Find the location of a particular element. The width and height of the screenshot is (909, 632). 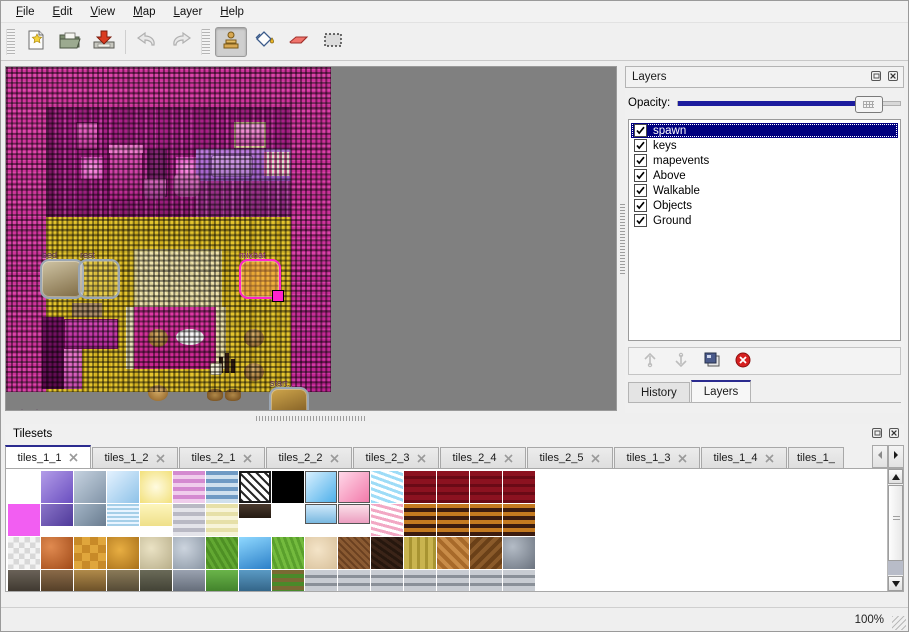

layer-row-spawn: spawn is located at coordinates (764, 130).